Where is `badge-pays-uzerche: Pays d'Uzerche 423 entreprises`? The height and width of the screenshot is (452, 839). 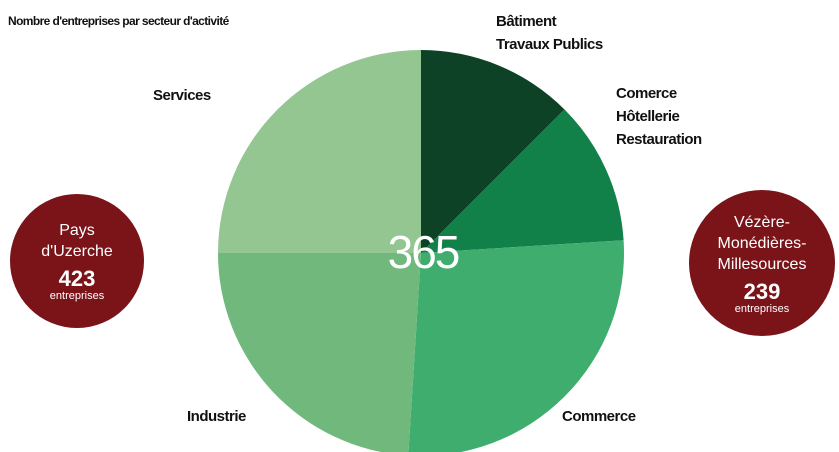
badge-pays-uzerche: Pays d'Uzerche 423 entreprises is located at coordinates (77, 261).